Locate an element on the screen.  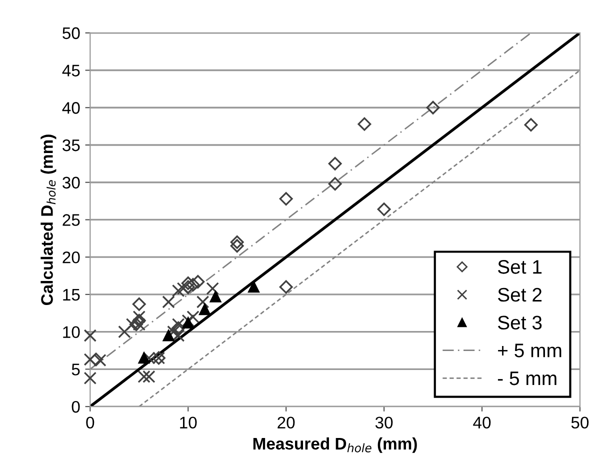
x-tick-label: 10 is located at coordinates (188, 422).